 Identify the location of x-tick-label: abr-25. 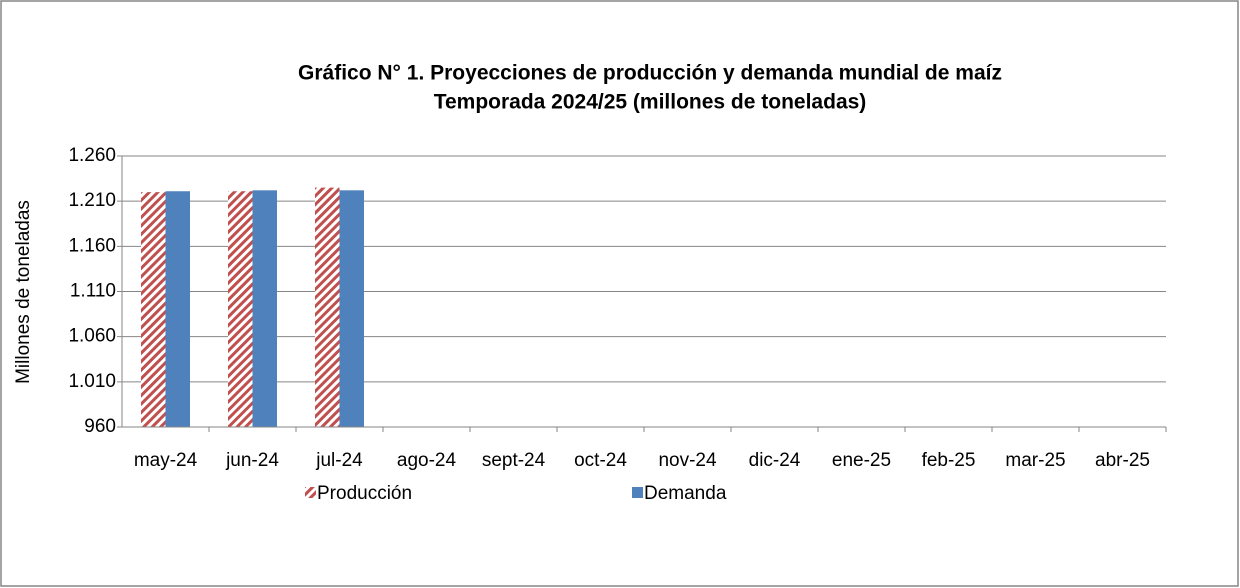
(1122, 460).